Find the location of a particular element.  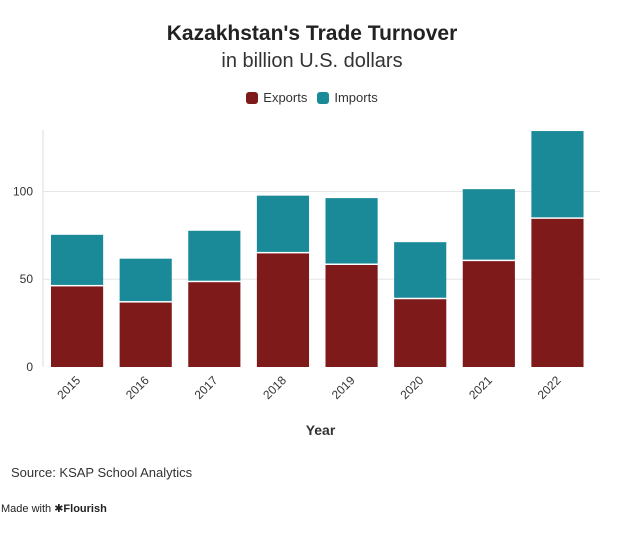

x-tick-label: 2020 is located at coordinates (412, 387).